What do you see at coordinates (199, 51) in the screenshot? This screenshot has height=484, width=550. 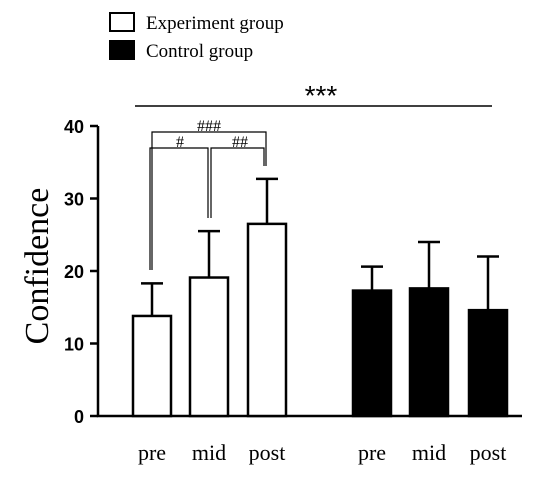 I see `legend-label-control: Control group` at bounding box center [199, 51].